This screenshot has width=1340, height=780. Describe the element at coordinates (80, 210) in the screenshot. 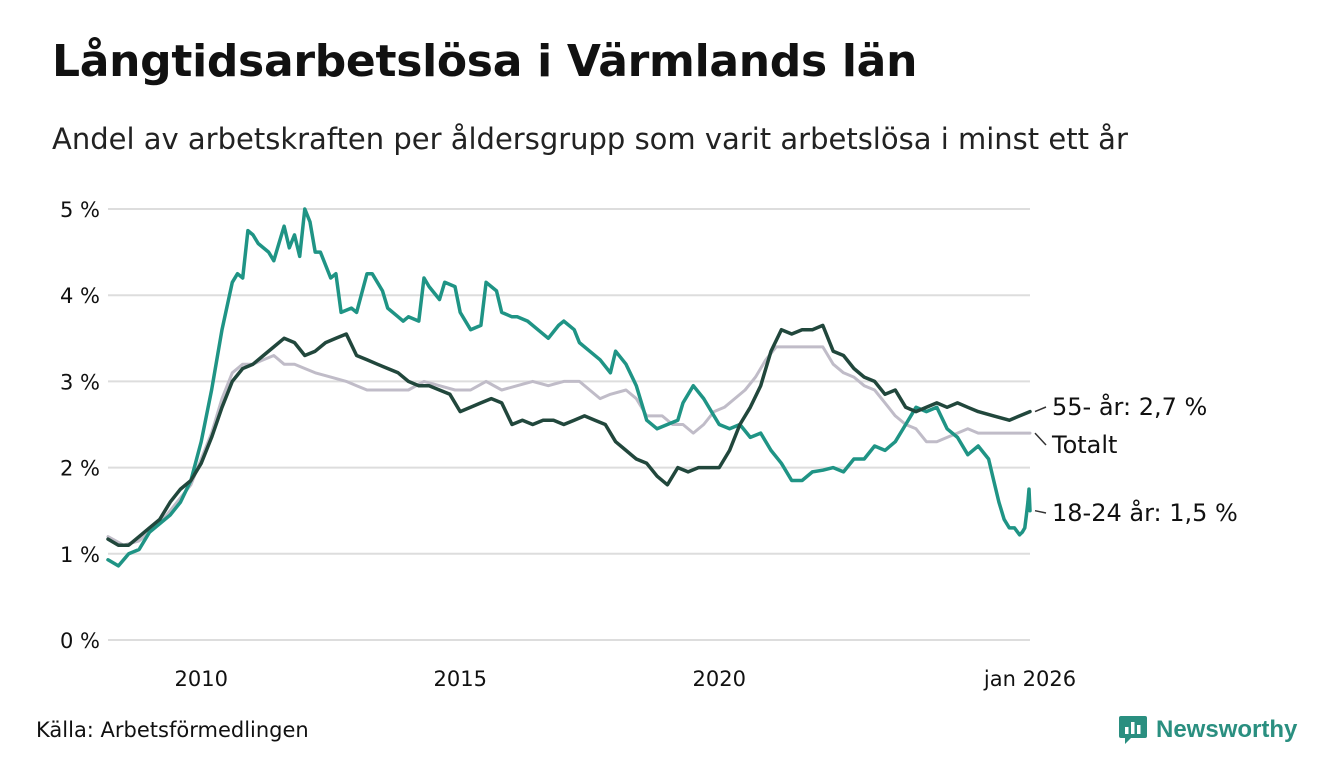

I see `y-tick-label: 5 %` at that location.